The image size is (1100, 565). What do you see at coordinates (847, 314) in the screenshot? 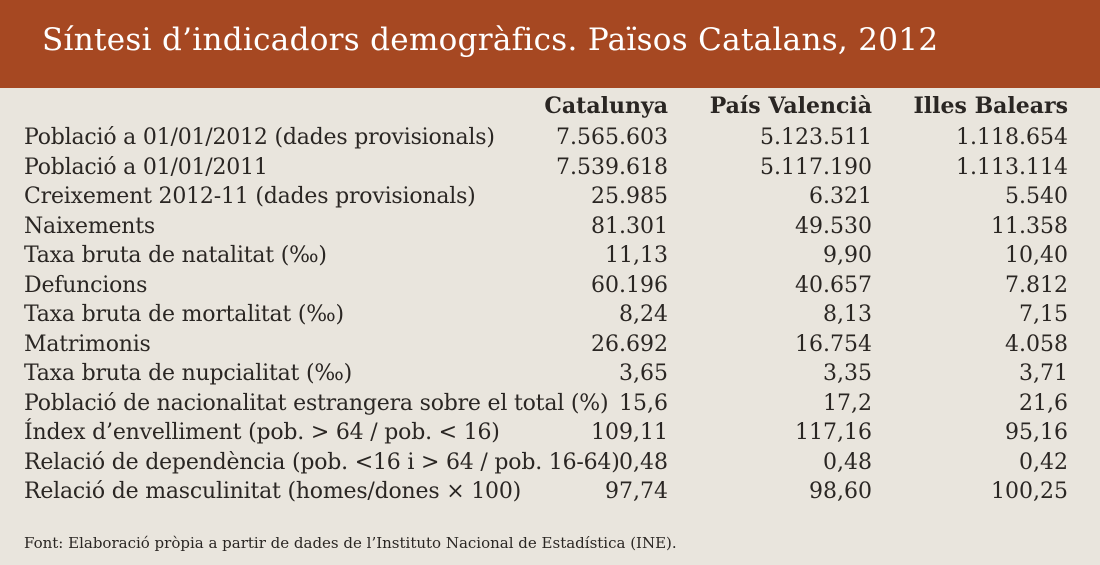
I see `cell-pais-valencia: 8,13` at bounding box center [847, 314].